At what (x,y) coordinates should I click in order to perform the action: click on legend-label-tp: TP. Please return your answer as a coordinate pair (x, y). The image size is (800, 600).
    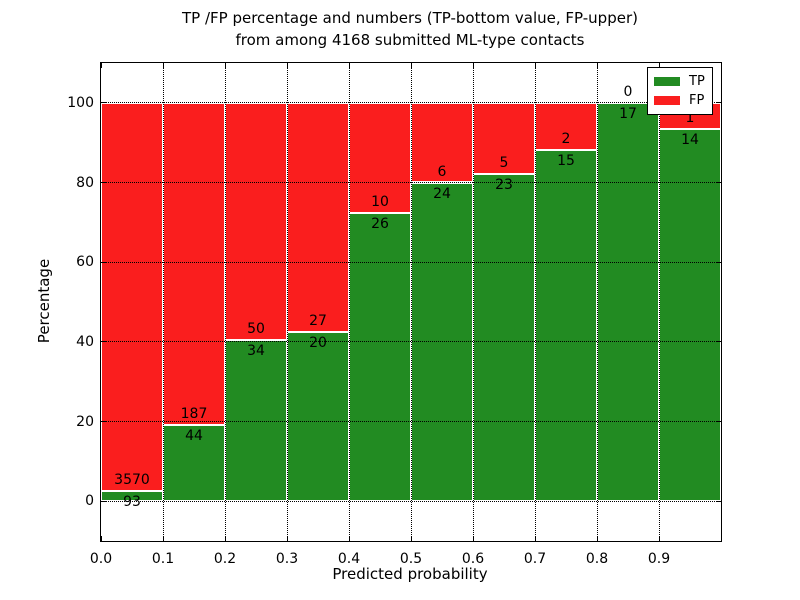
    Looking at the image, I should click on (697, 81).